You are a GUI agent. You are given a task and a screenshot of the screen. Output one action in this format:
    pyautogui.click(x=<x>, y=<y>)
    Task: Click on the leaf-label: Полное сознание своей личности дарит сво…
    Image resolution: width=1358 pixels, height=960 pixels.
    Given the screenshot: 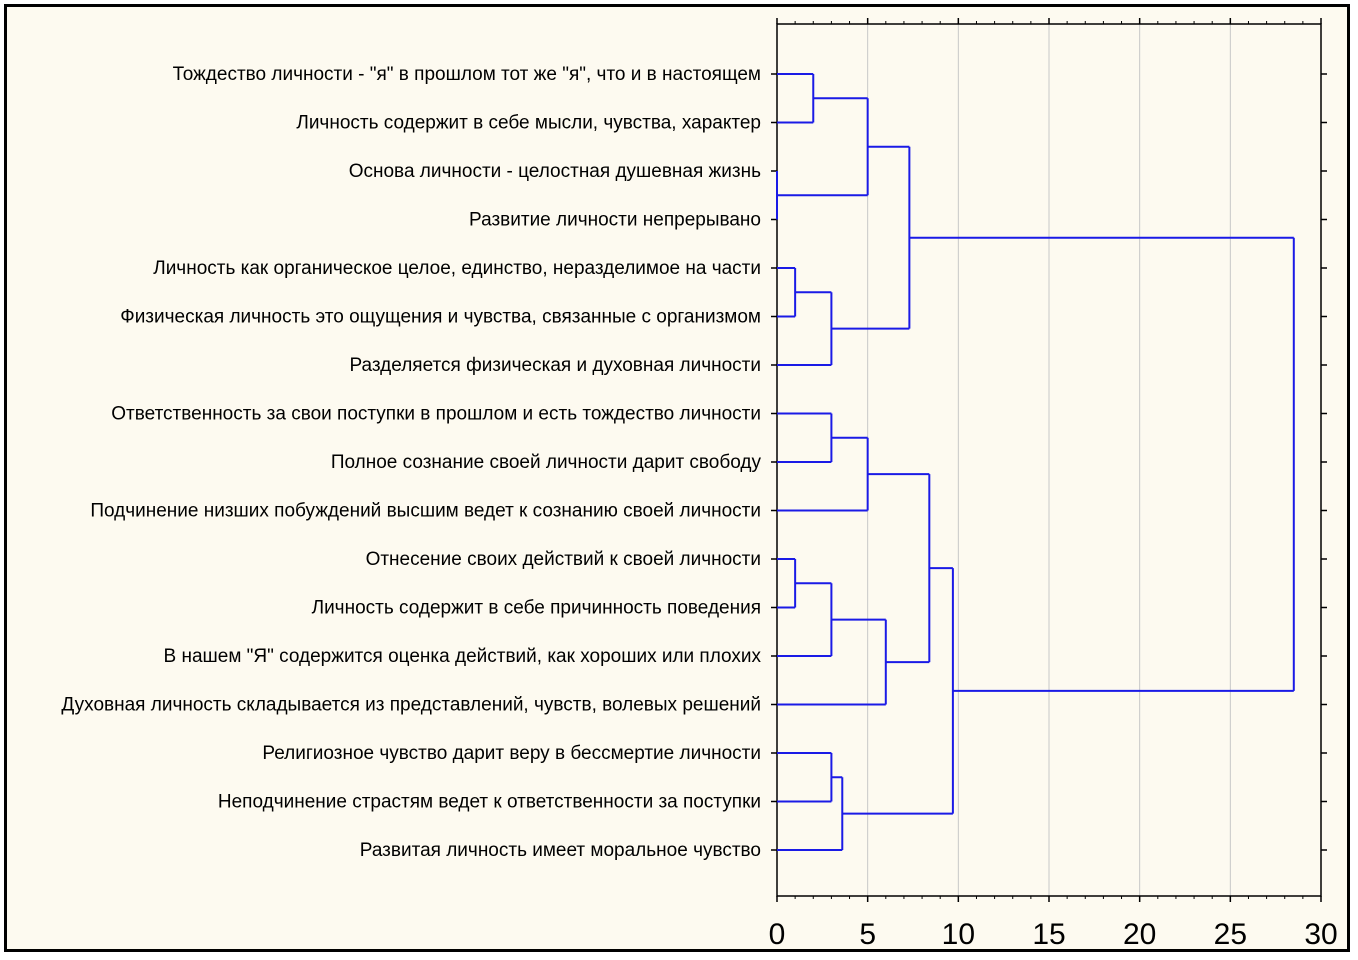 What is the action you would take?
    pyautogui.click(x=546, y=462)
    